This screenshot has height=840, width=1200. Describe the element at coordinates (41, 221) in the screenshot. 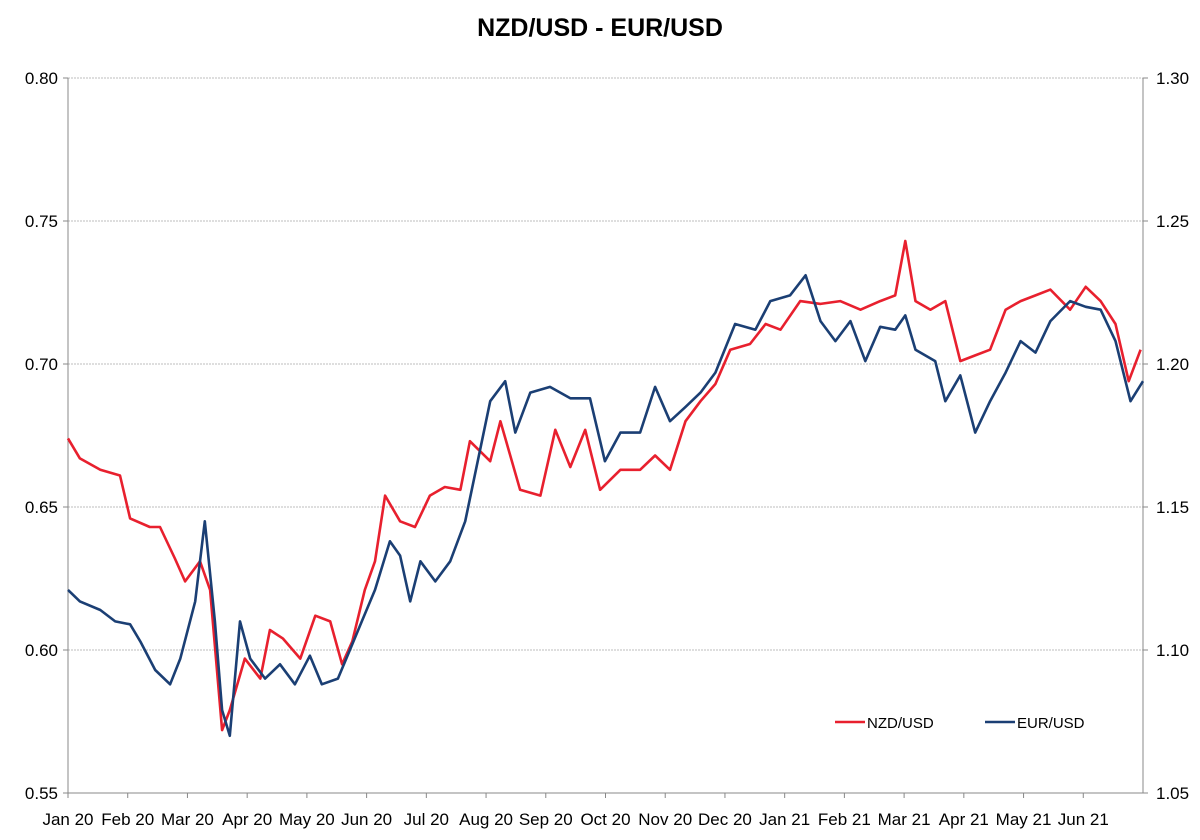

I see `y-left-tick-label: 0.75` at that location.